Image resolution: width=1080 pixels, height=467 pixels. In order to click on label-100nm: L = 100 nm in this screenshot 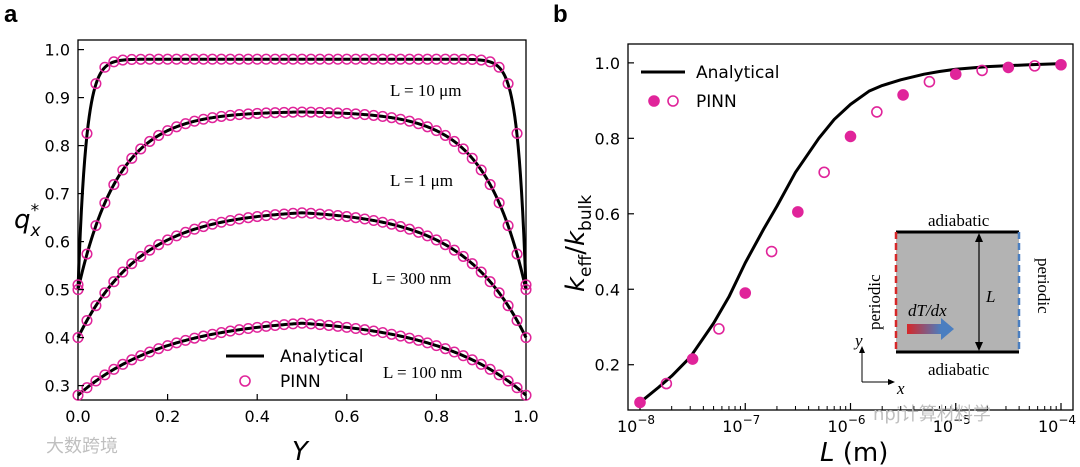, I will do `click(422, 372)`.